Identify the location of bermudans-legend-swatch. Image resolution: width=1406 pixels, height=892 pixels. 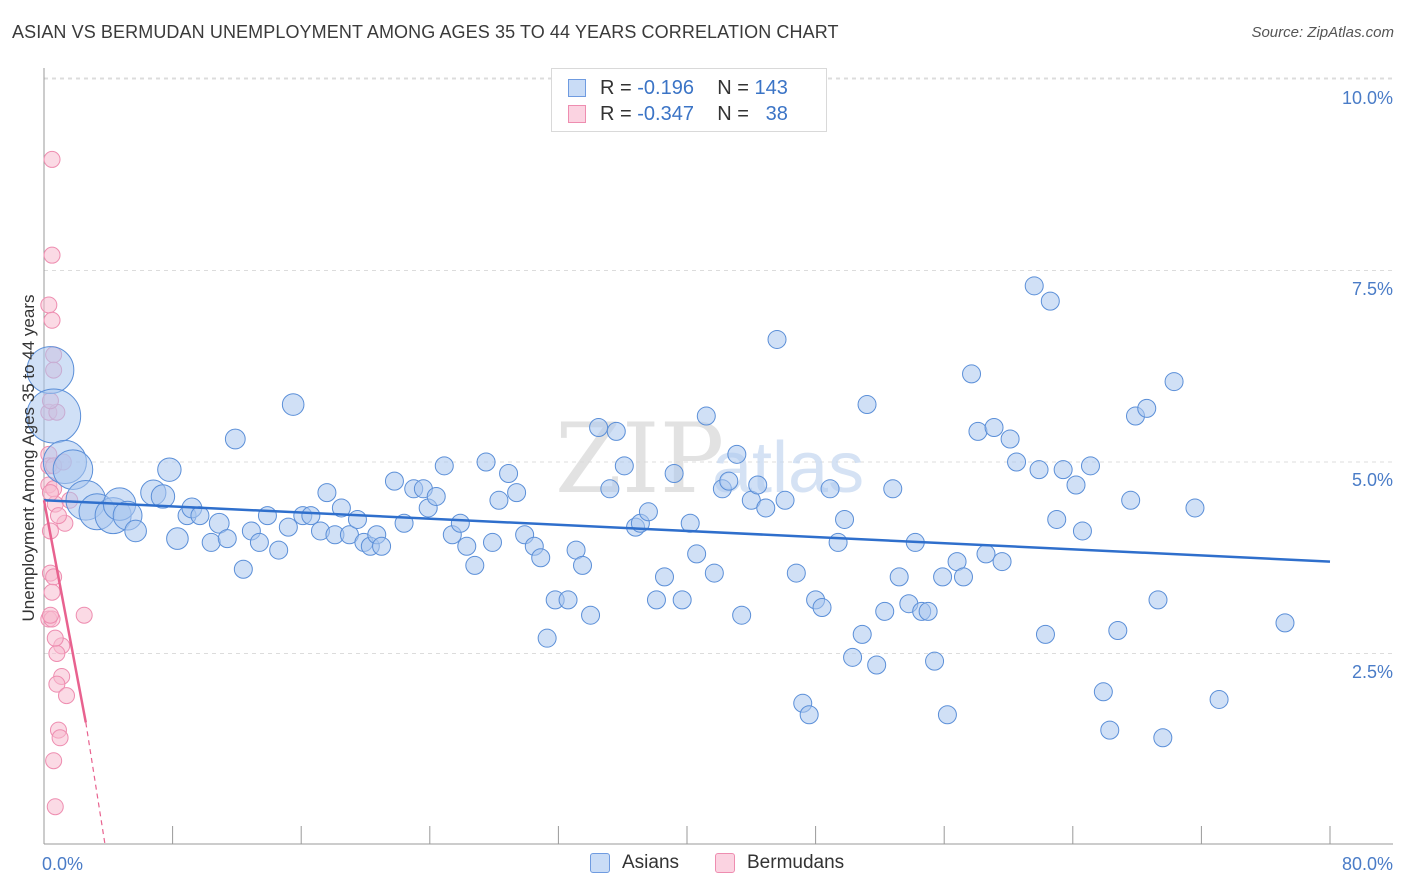
(725, 863).